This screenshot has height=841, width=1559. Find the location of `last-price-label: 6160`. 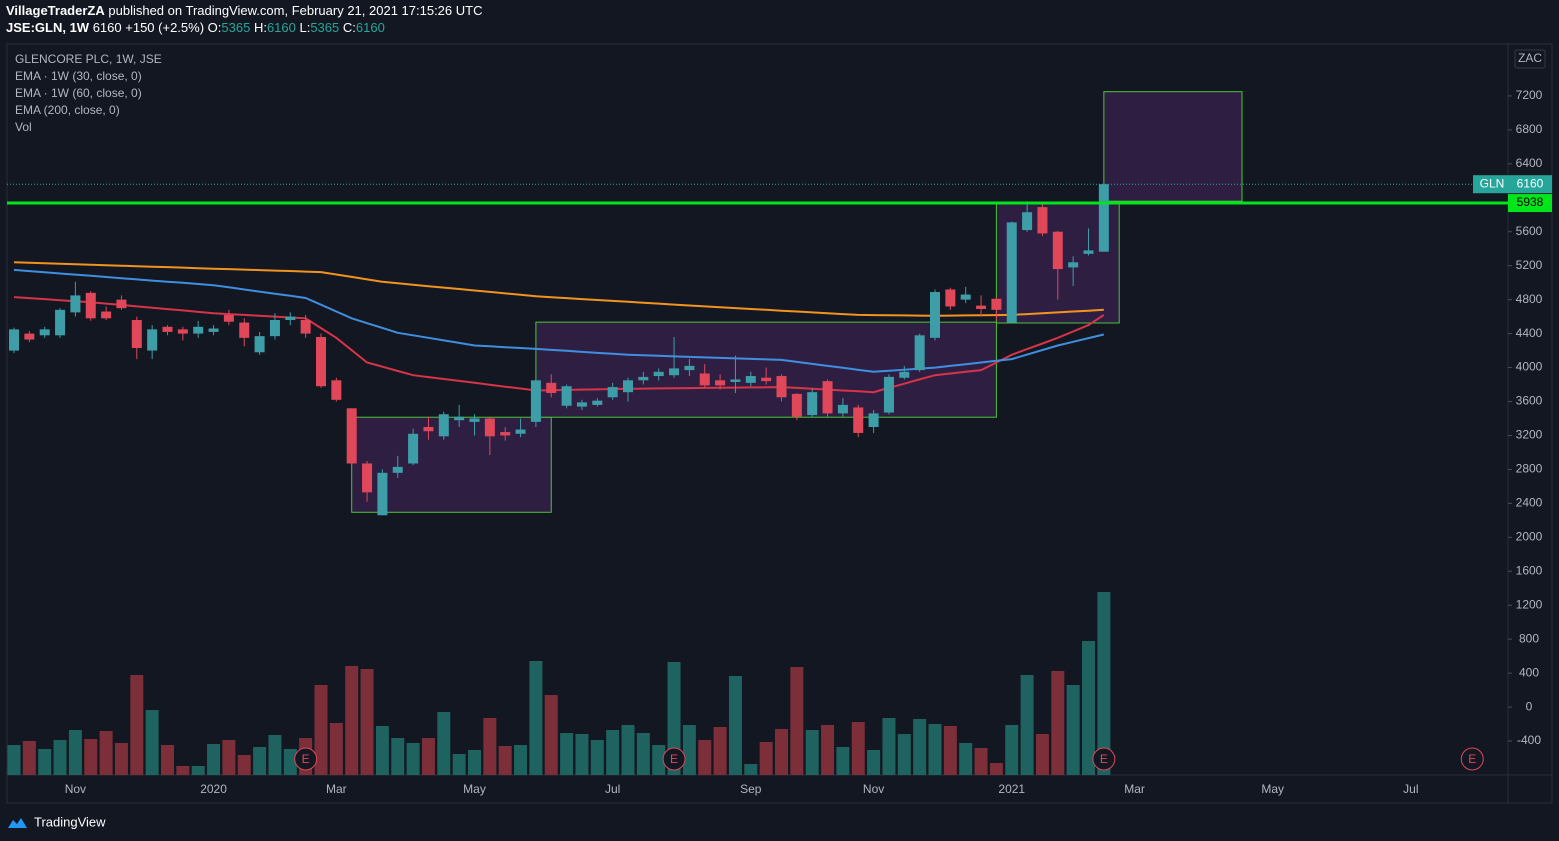

last-price-label: 6160 is located at coordinates (1530, 183).